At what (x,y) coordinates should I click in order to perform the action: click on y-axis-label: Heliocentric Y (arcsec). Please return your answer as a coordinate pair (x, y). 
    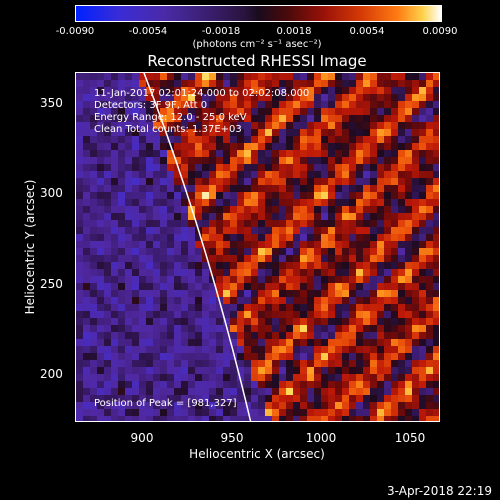
    Looking at the image, I should click on (30, 247).